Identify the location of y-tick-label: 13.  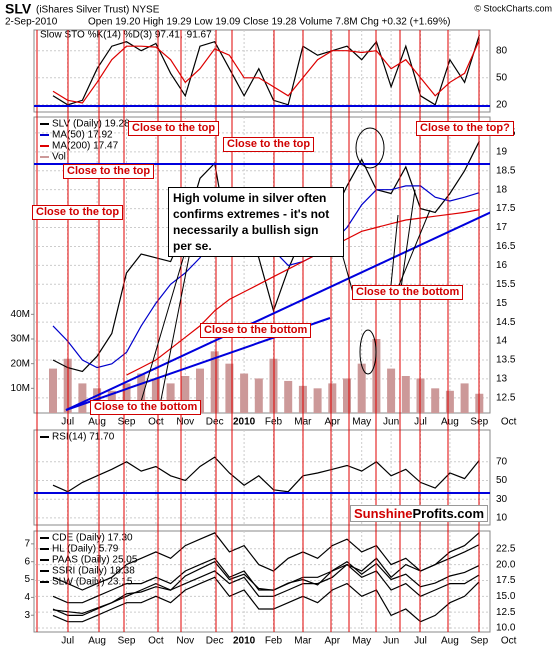
(502, 379).